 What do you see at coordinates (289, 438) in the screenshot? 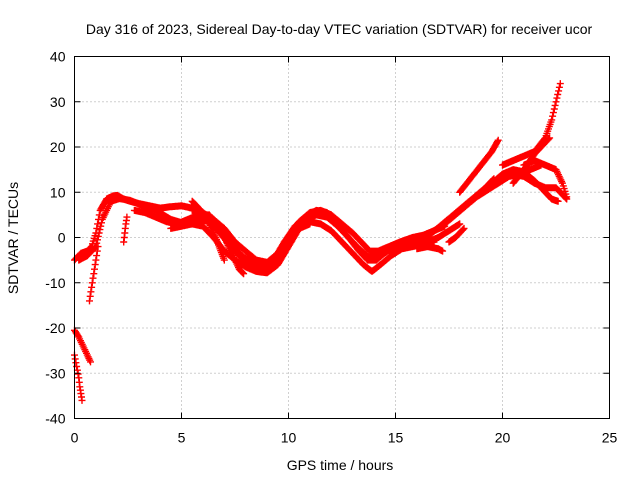
I see `x-tick-label: 10` at bounding box center [289, 438].